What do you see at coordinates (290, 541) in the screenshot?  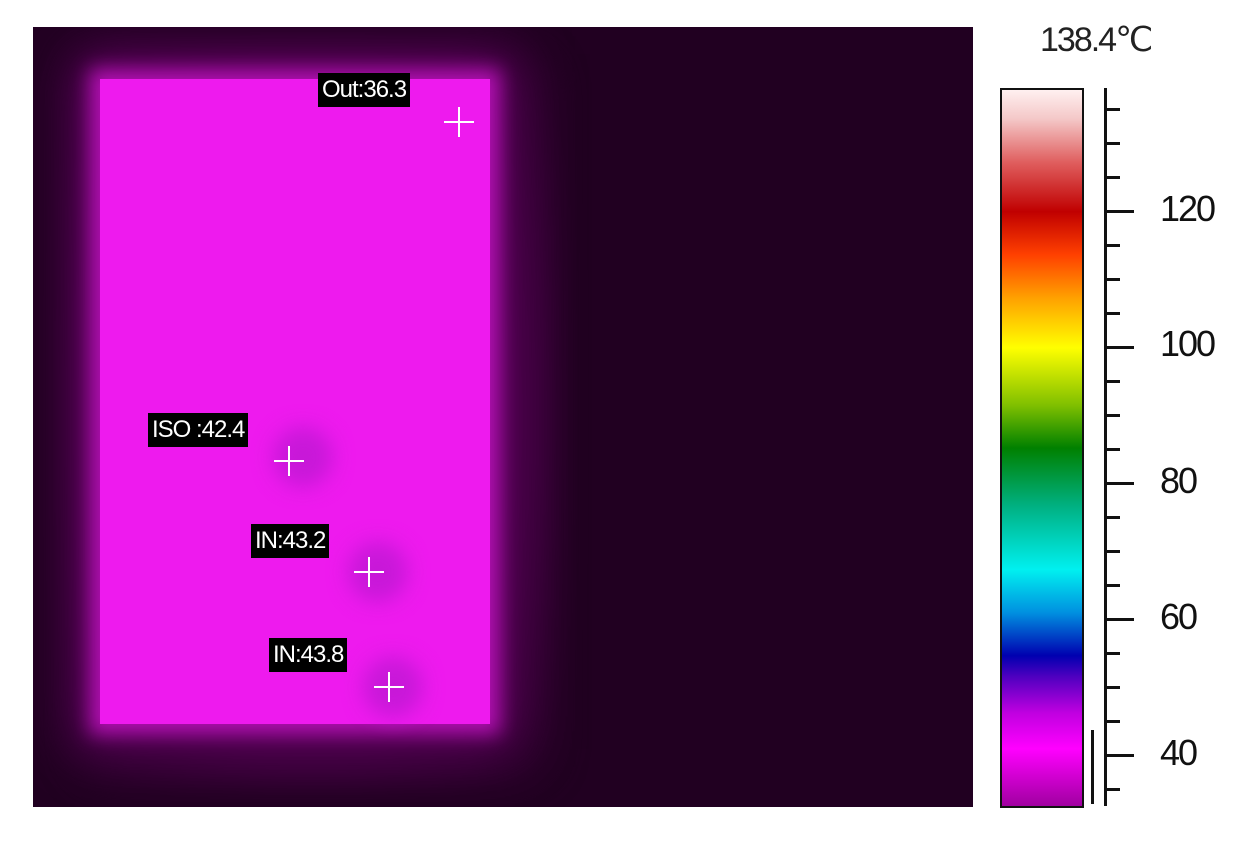 I see `spot-label: IN:43.2` at bounding box center [290, 541].